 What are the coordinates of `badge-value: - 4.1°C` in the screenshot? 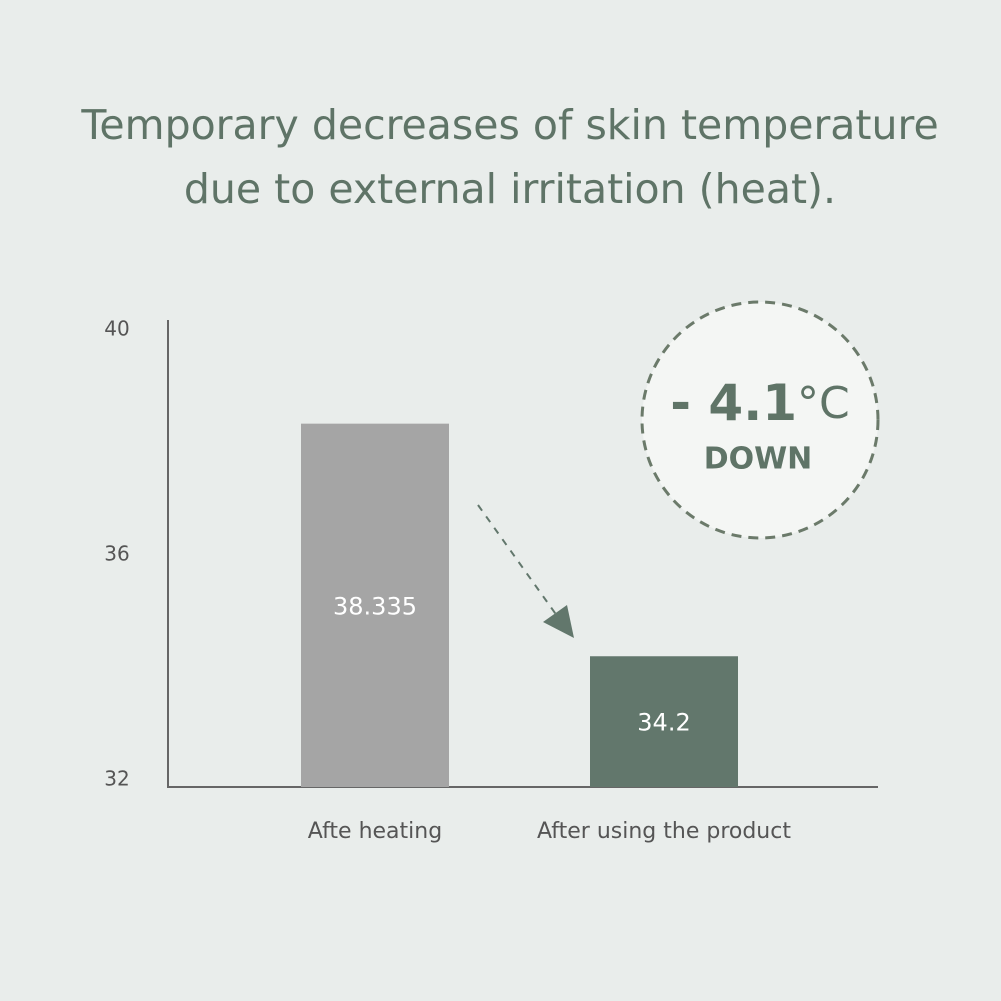 It's located at (759, 403).